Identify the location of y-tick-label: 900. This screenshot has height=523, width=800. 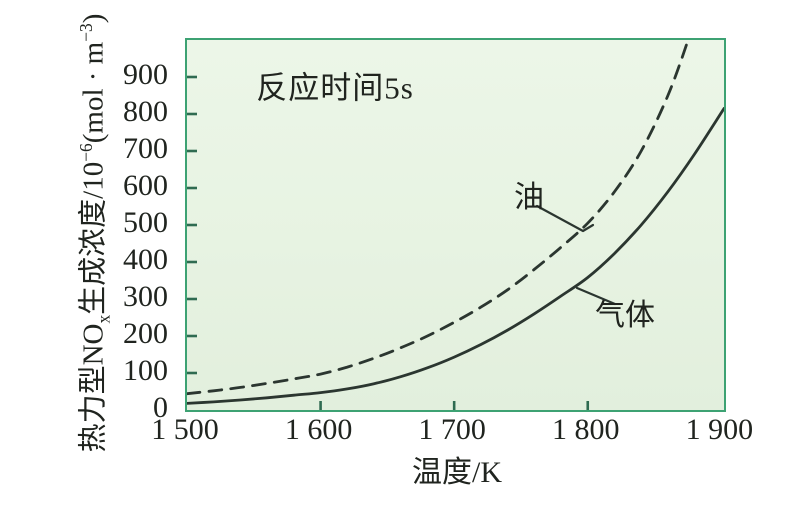
(145, 74).